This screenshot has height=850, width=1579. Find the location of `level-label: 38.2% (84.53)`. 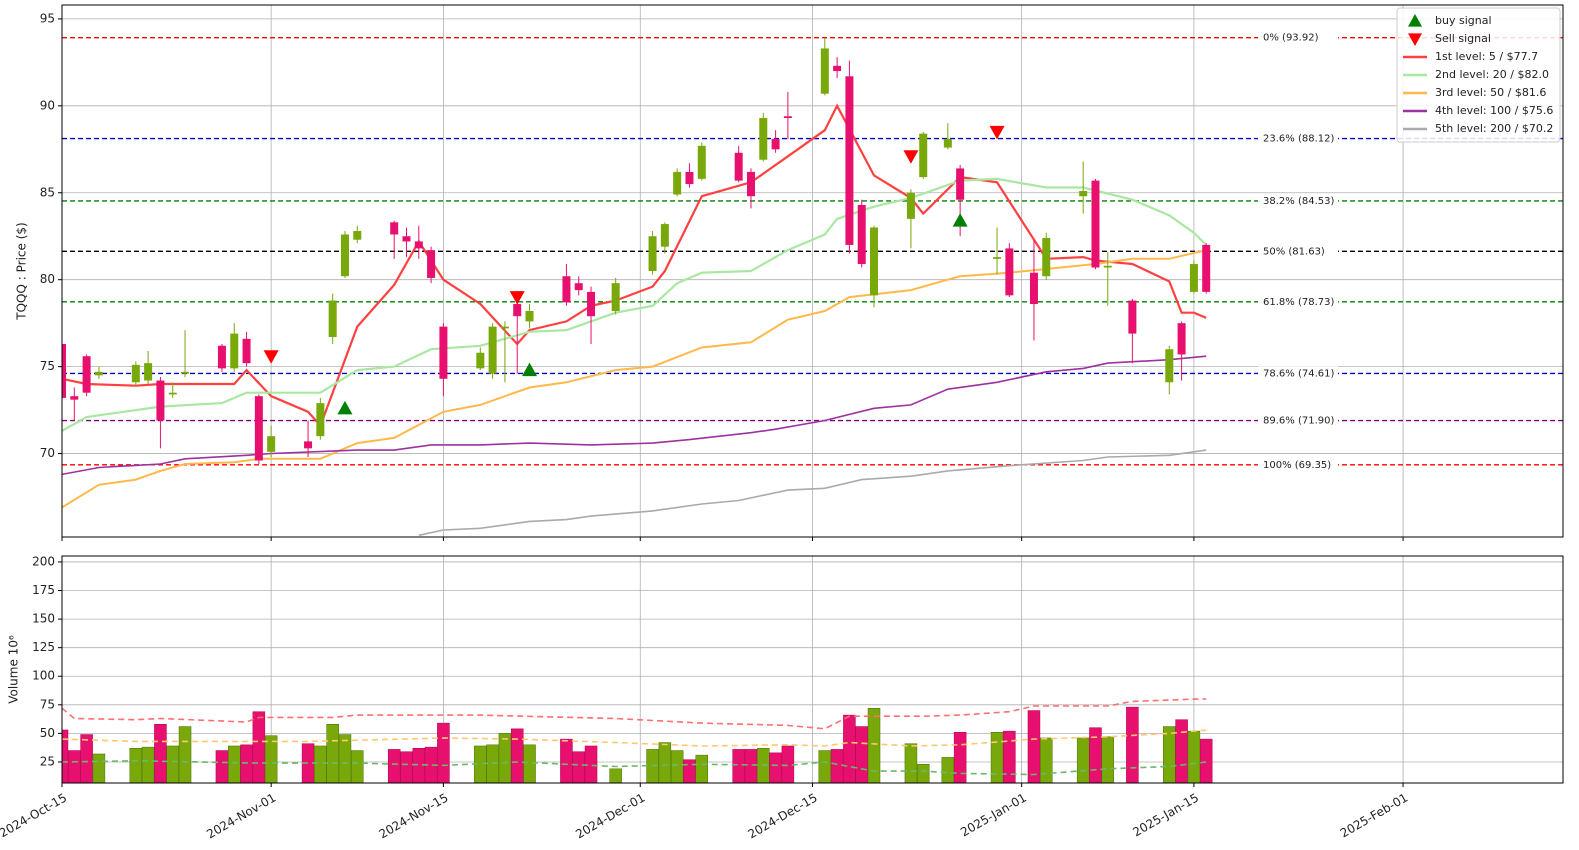

level-label: 38.2% (84.53) is located at coordinates (1298, 201).